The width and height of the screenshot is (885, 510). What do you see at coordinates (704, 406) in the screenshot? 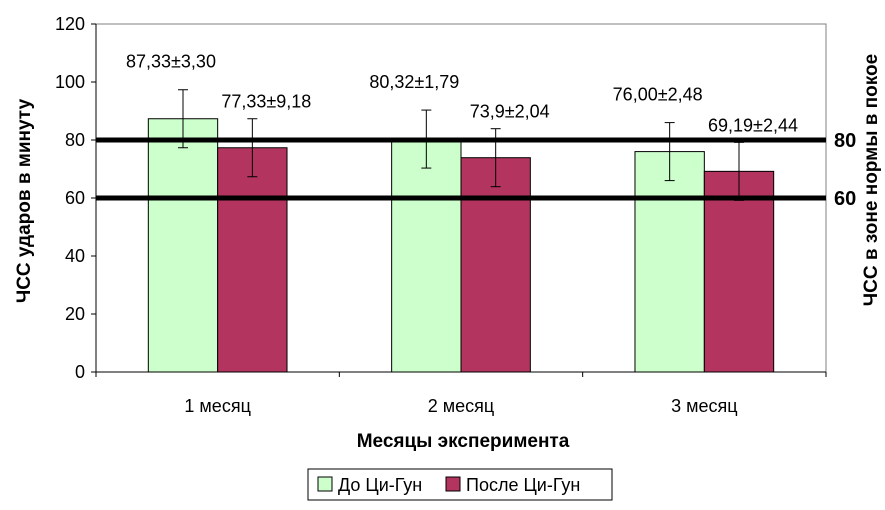
I see `x-tick-label: 3 месяц` at bounding box center [704, 406].